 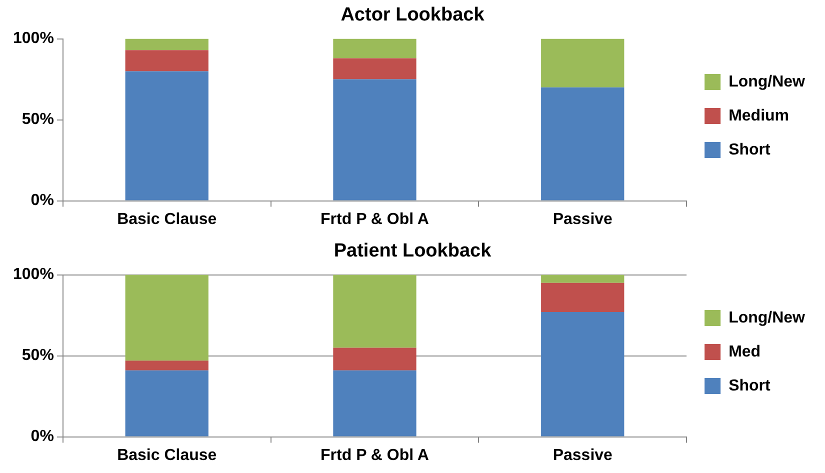 What do you see at coordinates (413, 251) in the screenshot?
I see `chart-title: Patient Lookback` at bounding box center [413, 251].